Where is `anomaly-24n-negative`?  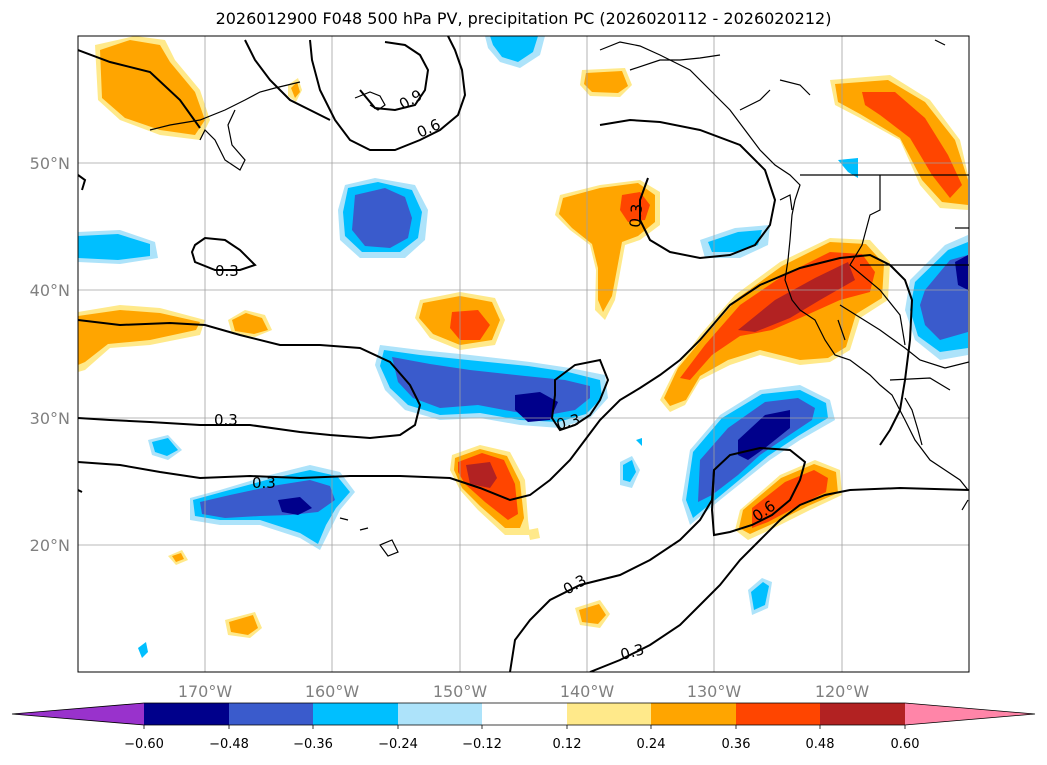 anomaly-24n-negative is located at coordinates (272, 507).